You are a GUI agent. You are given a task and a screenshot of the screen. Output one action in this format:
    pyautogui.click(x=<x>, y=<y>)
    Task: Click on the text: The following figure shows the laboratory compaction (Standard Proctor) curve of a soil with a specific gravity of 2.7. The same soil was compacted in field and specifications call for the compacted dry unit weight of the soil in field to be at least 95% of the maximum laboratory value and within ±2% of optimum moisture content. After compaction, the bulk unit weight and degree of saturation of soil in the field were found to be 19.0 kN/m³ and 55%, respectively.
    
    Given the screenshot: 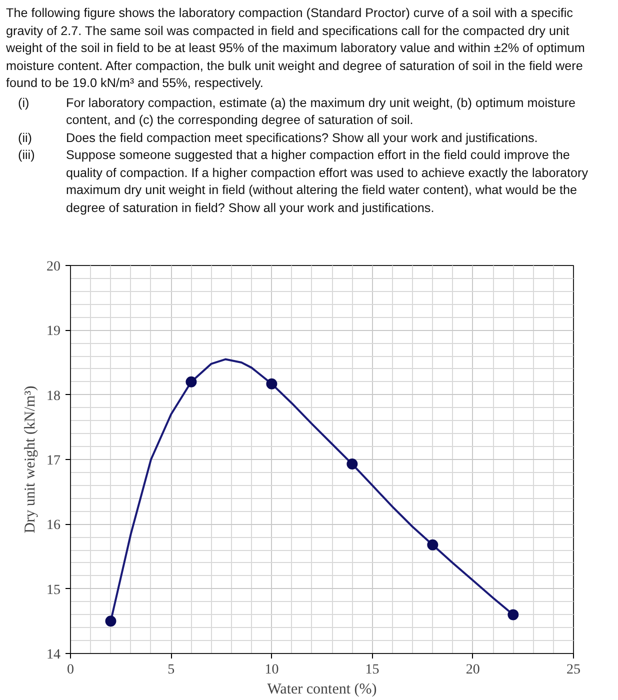 What is the action you would take?
    pyautogui.click(x=296, y=48)
    